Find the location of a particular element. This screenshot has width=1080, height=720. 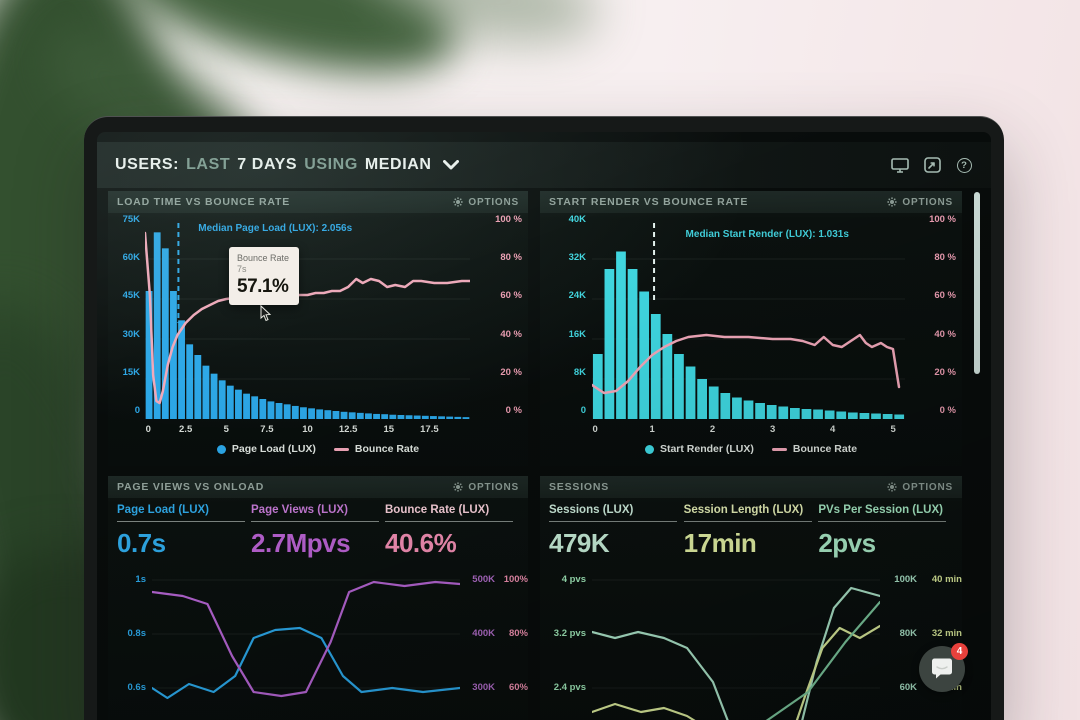

users-range-dropdown: USERS: LAST 7 DAYS USING MEDIAN is located at coordinates (287, 165).